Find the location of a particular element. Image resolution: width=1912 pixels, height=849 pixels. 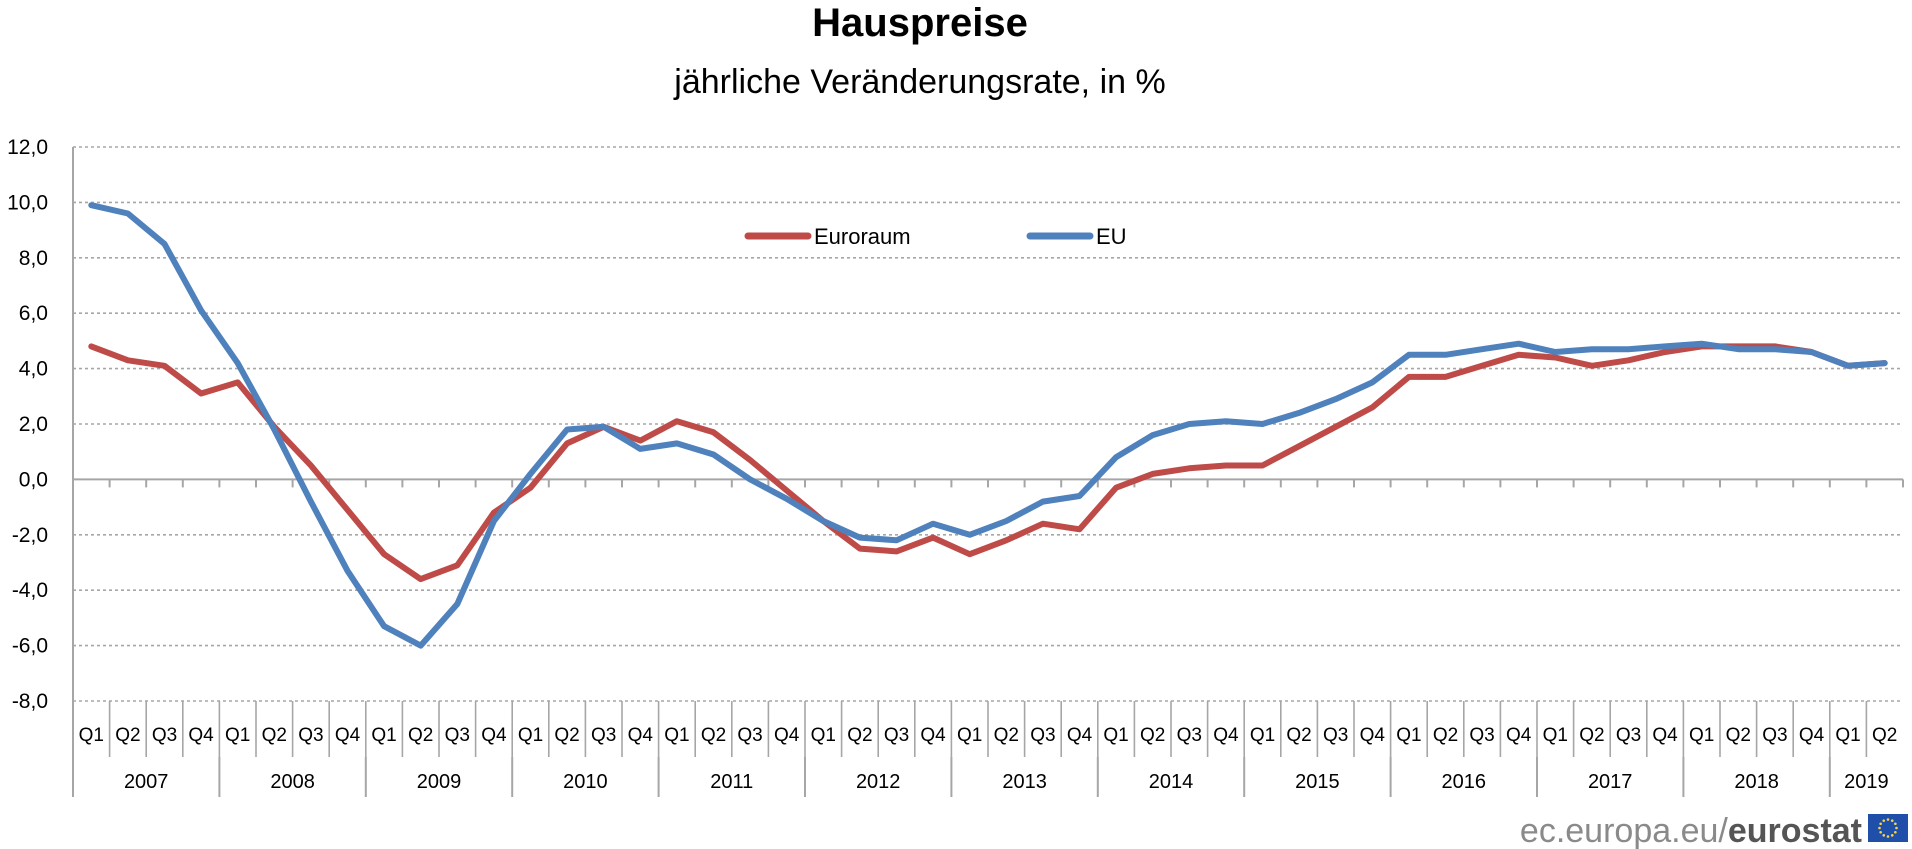

chart-title: Hauspreise is located at coordinates (920, 23).